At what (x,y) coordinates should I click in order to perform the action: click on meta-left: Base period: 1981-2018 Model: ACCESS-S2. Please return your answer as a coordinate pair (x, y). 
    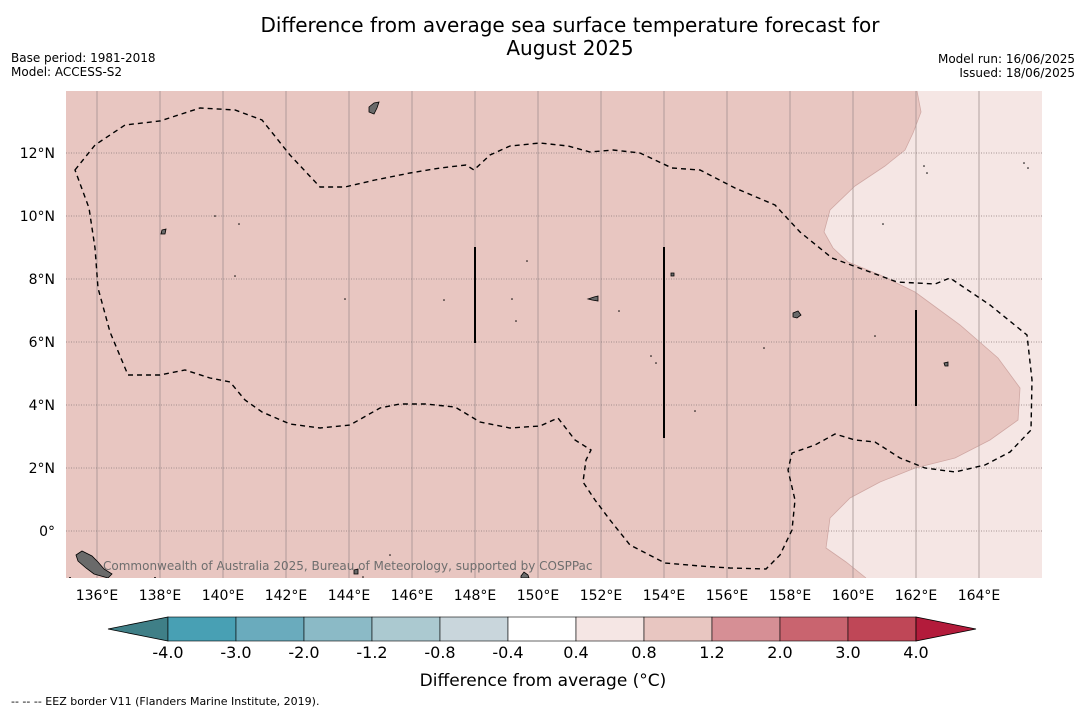
    Looking at the image, I should click on (83, 65).